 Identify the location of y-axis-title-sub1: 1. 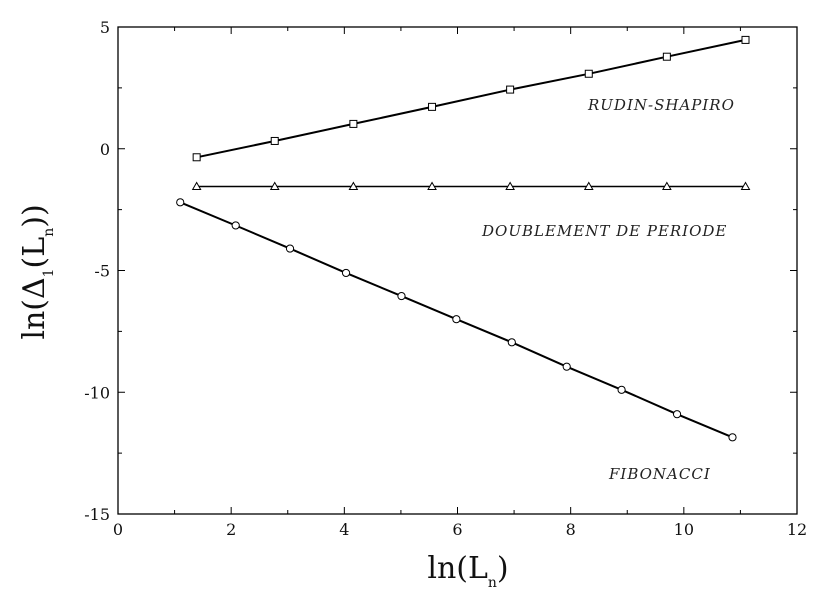
(49, 272).